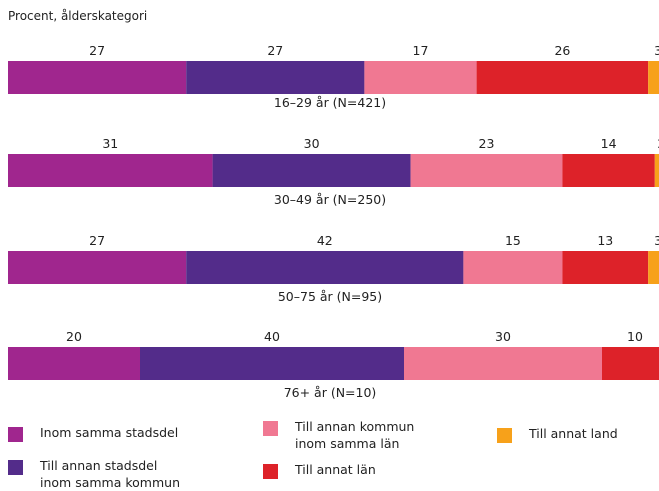 The image size is (659, 491). Describe the element at coordinates (272, 336) in the screenshot. I see `data-label: 40` at that location.